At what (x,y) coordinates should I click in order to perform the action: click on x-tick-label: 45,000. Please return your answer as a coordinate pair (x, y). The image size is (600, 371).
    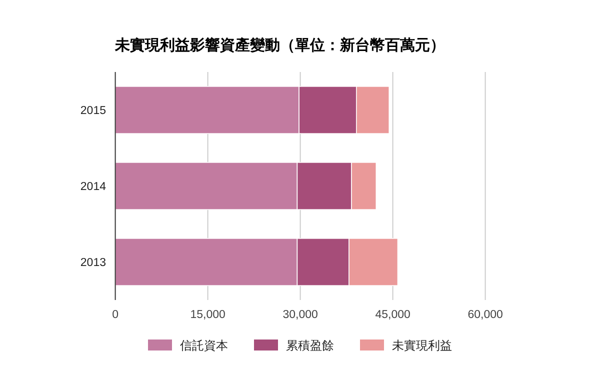
    Looking at the image, I should click on (392, 315).